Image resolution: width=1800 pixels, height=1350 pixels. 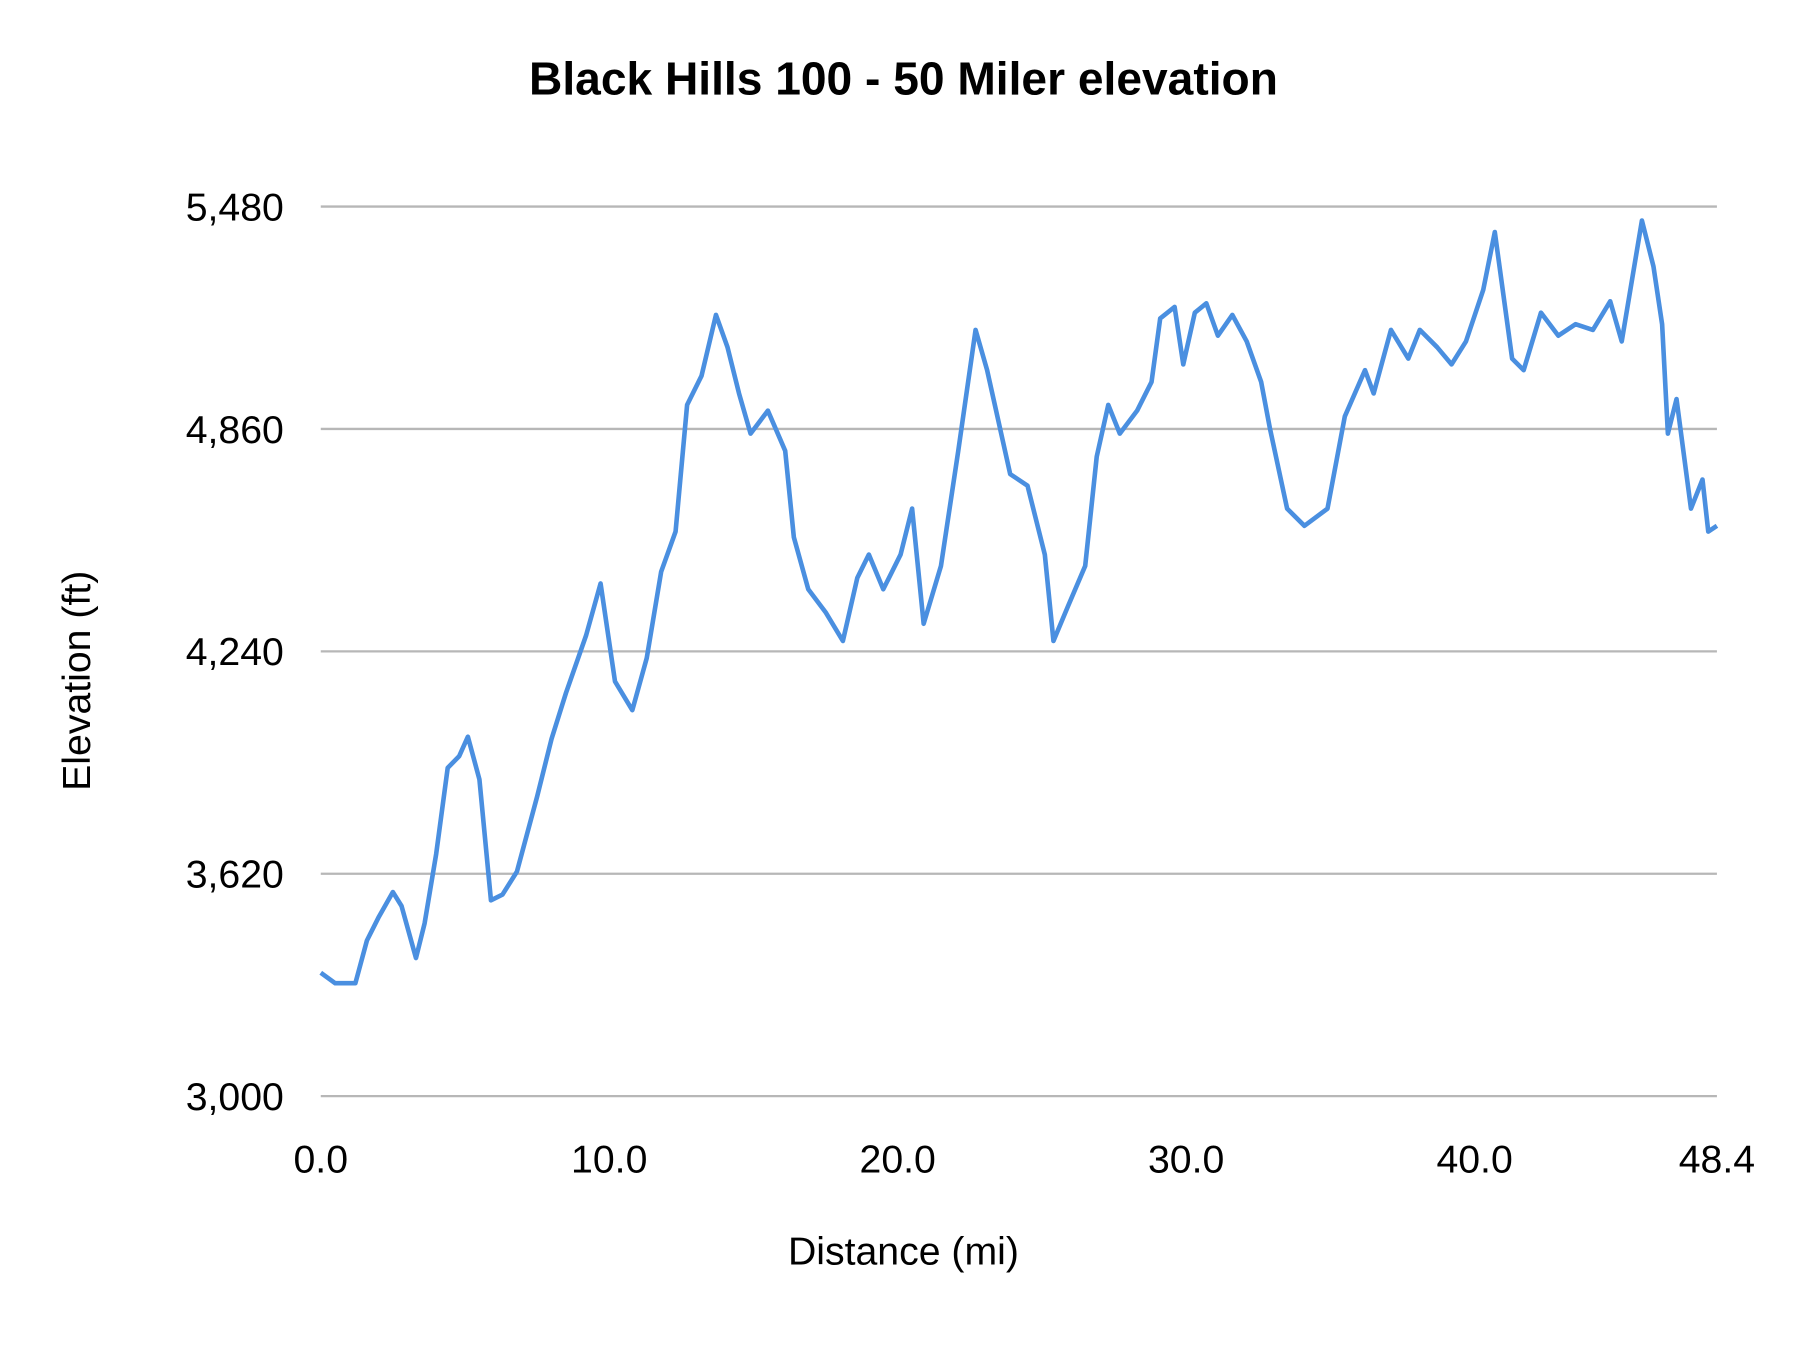 I want to click on x-tick-label: 0.0, so click(x=321, y=1159).